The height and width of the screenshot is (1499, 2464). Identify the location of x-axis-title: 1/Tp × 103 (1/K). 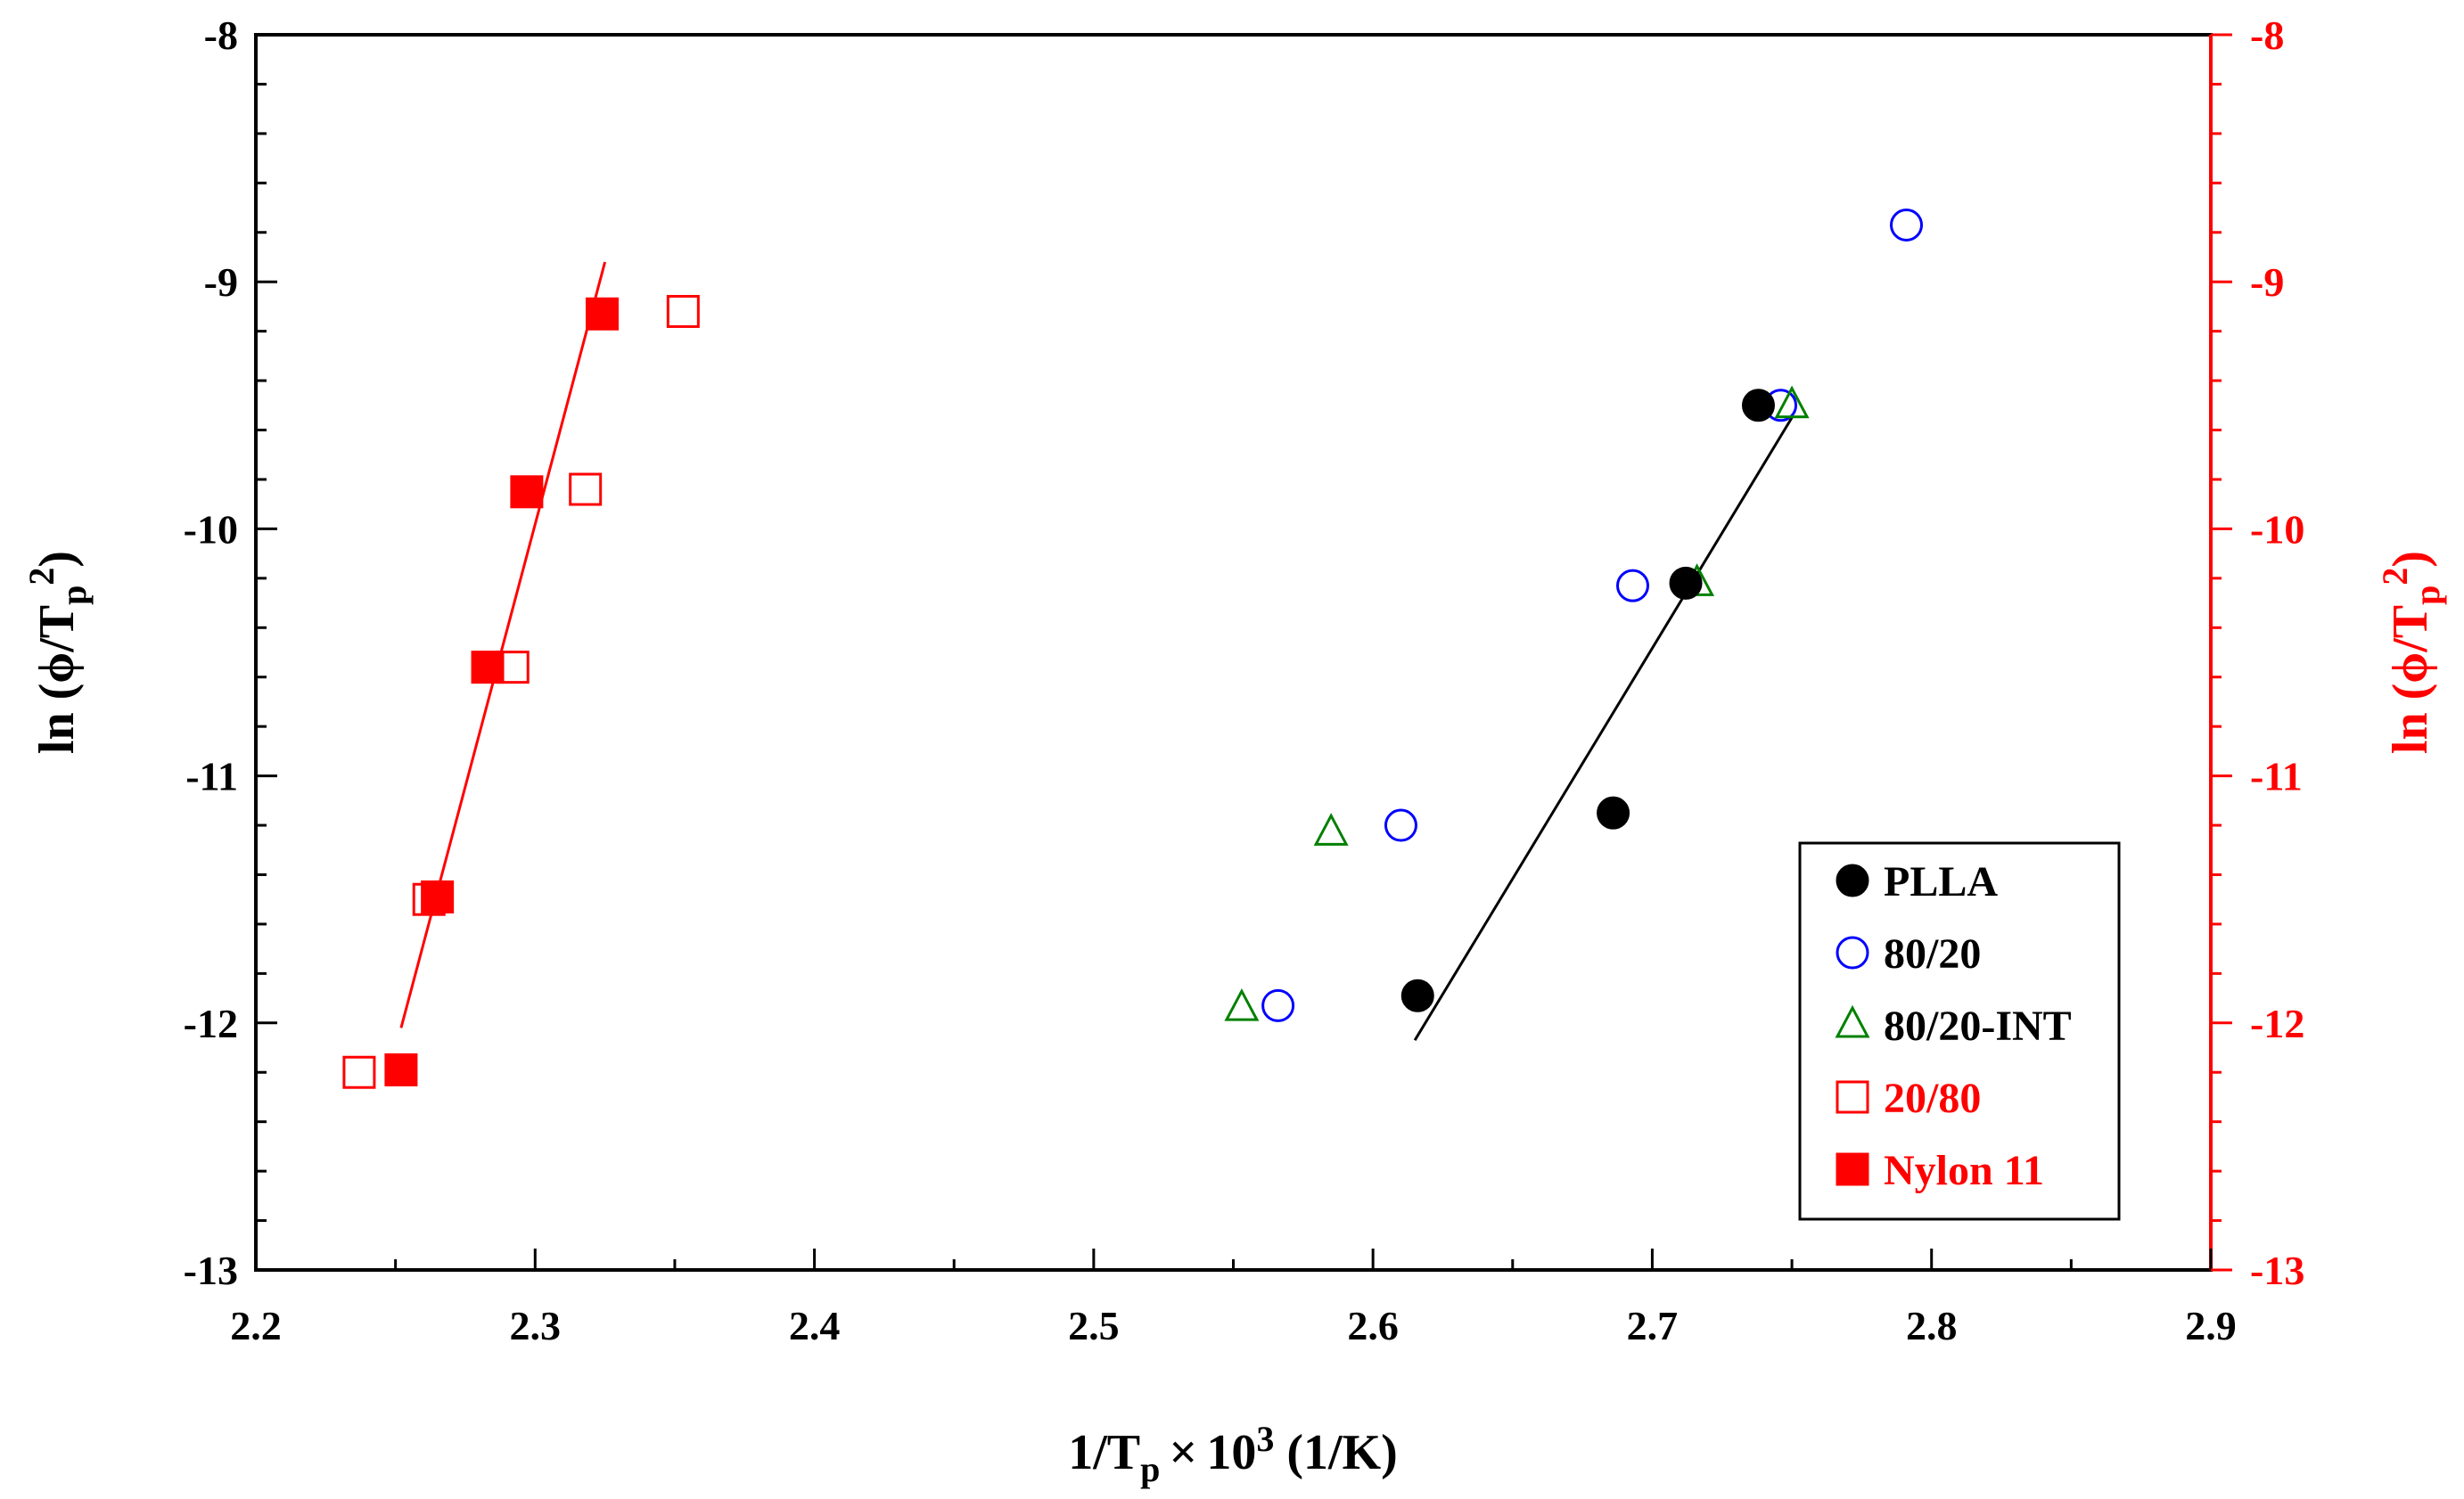
(1233, 1454).